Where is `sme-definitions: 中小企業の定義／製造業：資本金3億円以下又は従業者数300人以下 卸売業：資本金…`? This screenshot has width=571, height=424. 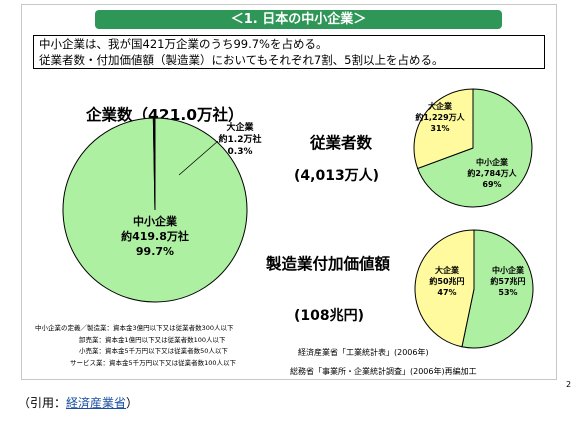
sme-definitions: 中小企業の定義／製造業：資本金3億円以下又は従業者数300人以下 卸売業：資本金… is located at coordinates (135, 346).